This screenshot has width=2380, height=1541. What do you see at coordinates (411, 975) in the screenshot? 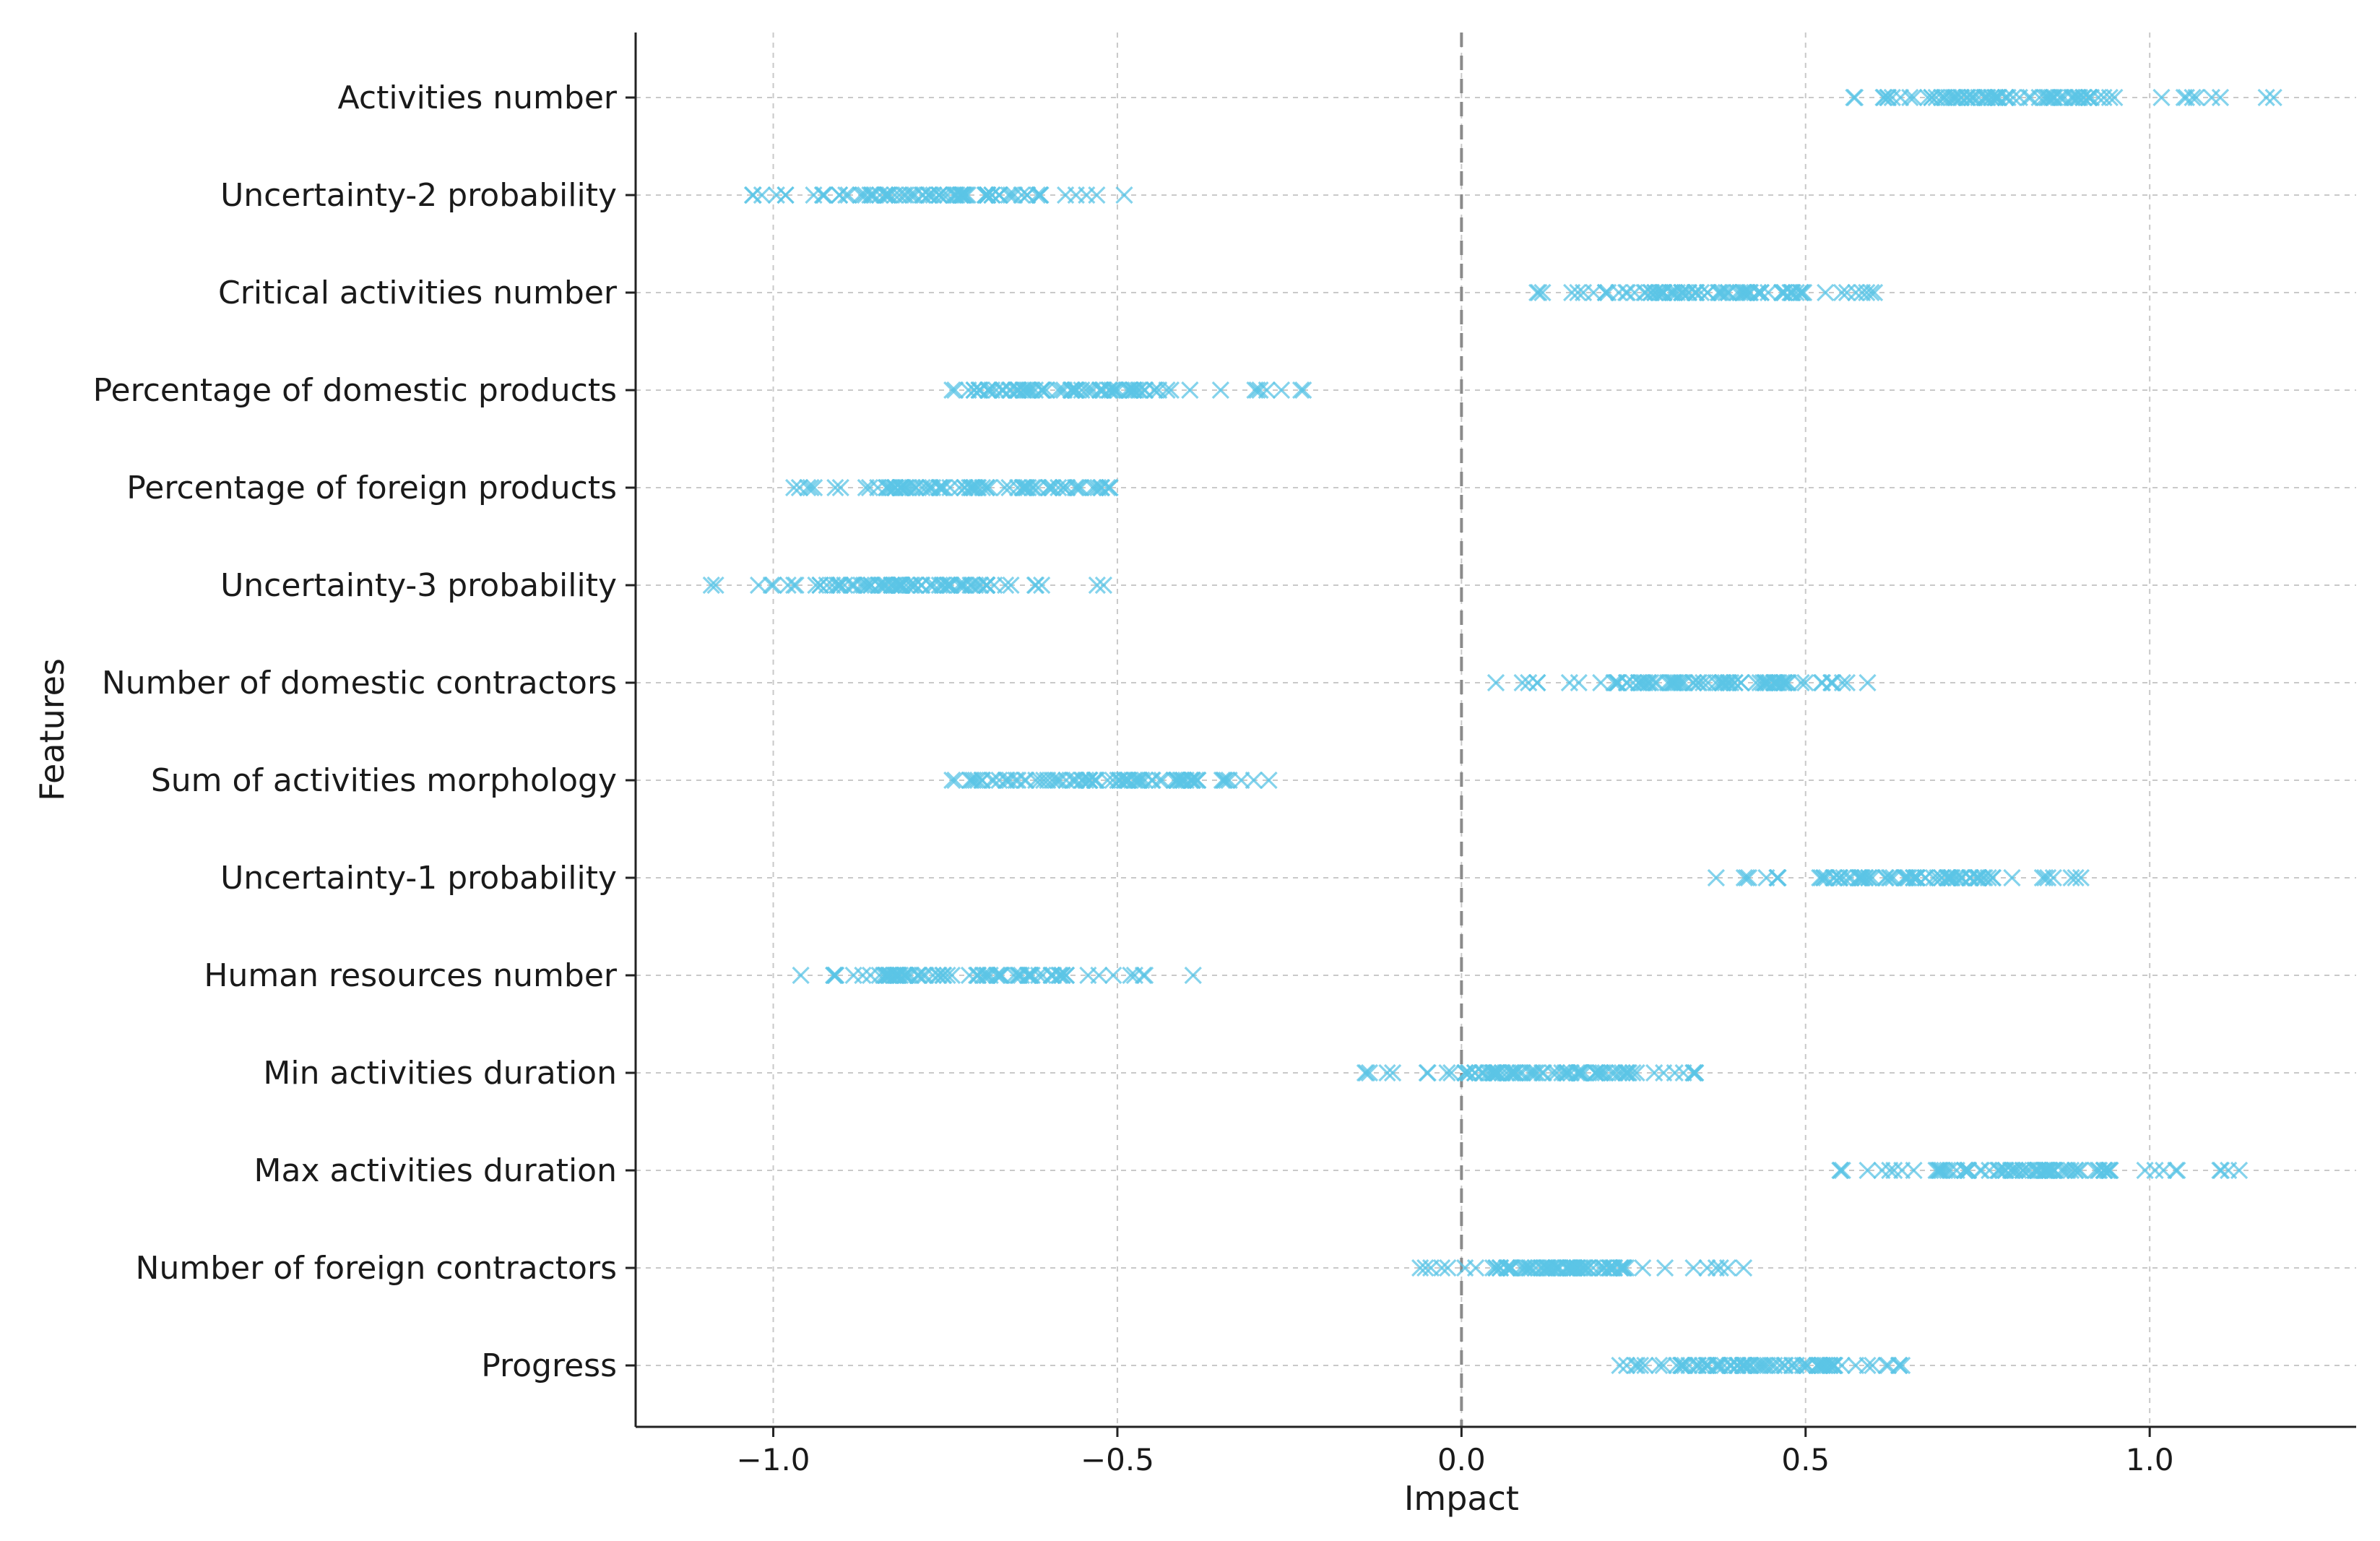
I see `y-tick-label: Human resources number` at bounding box center [411, 975].